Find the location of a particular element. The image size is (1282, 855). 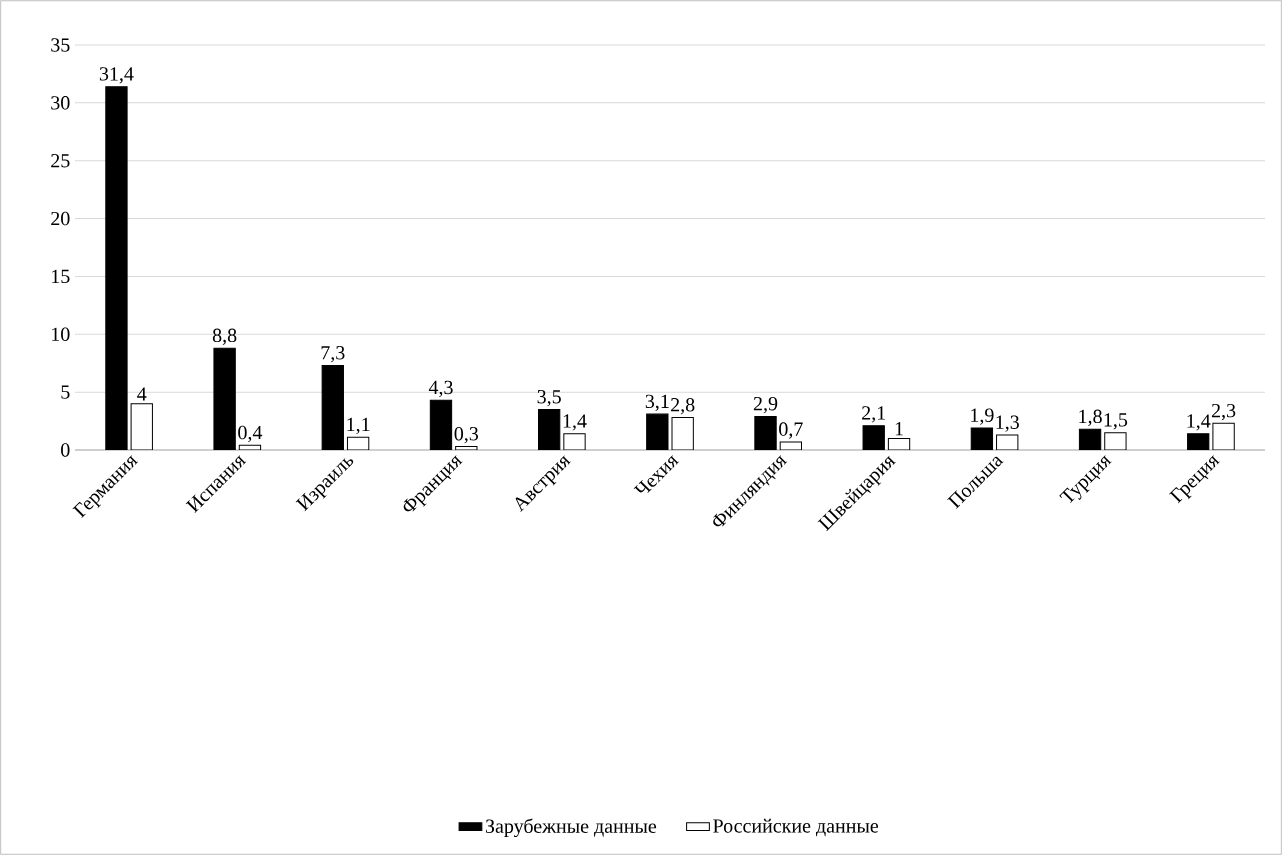

data-label: 0,3 is located at coordinates (466, 435).